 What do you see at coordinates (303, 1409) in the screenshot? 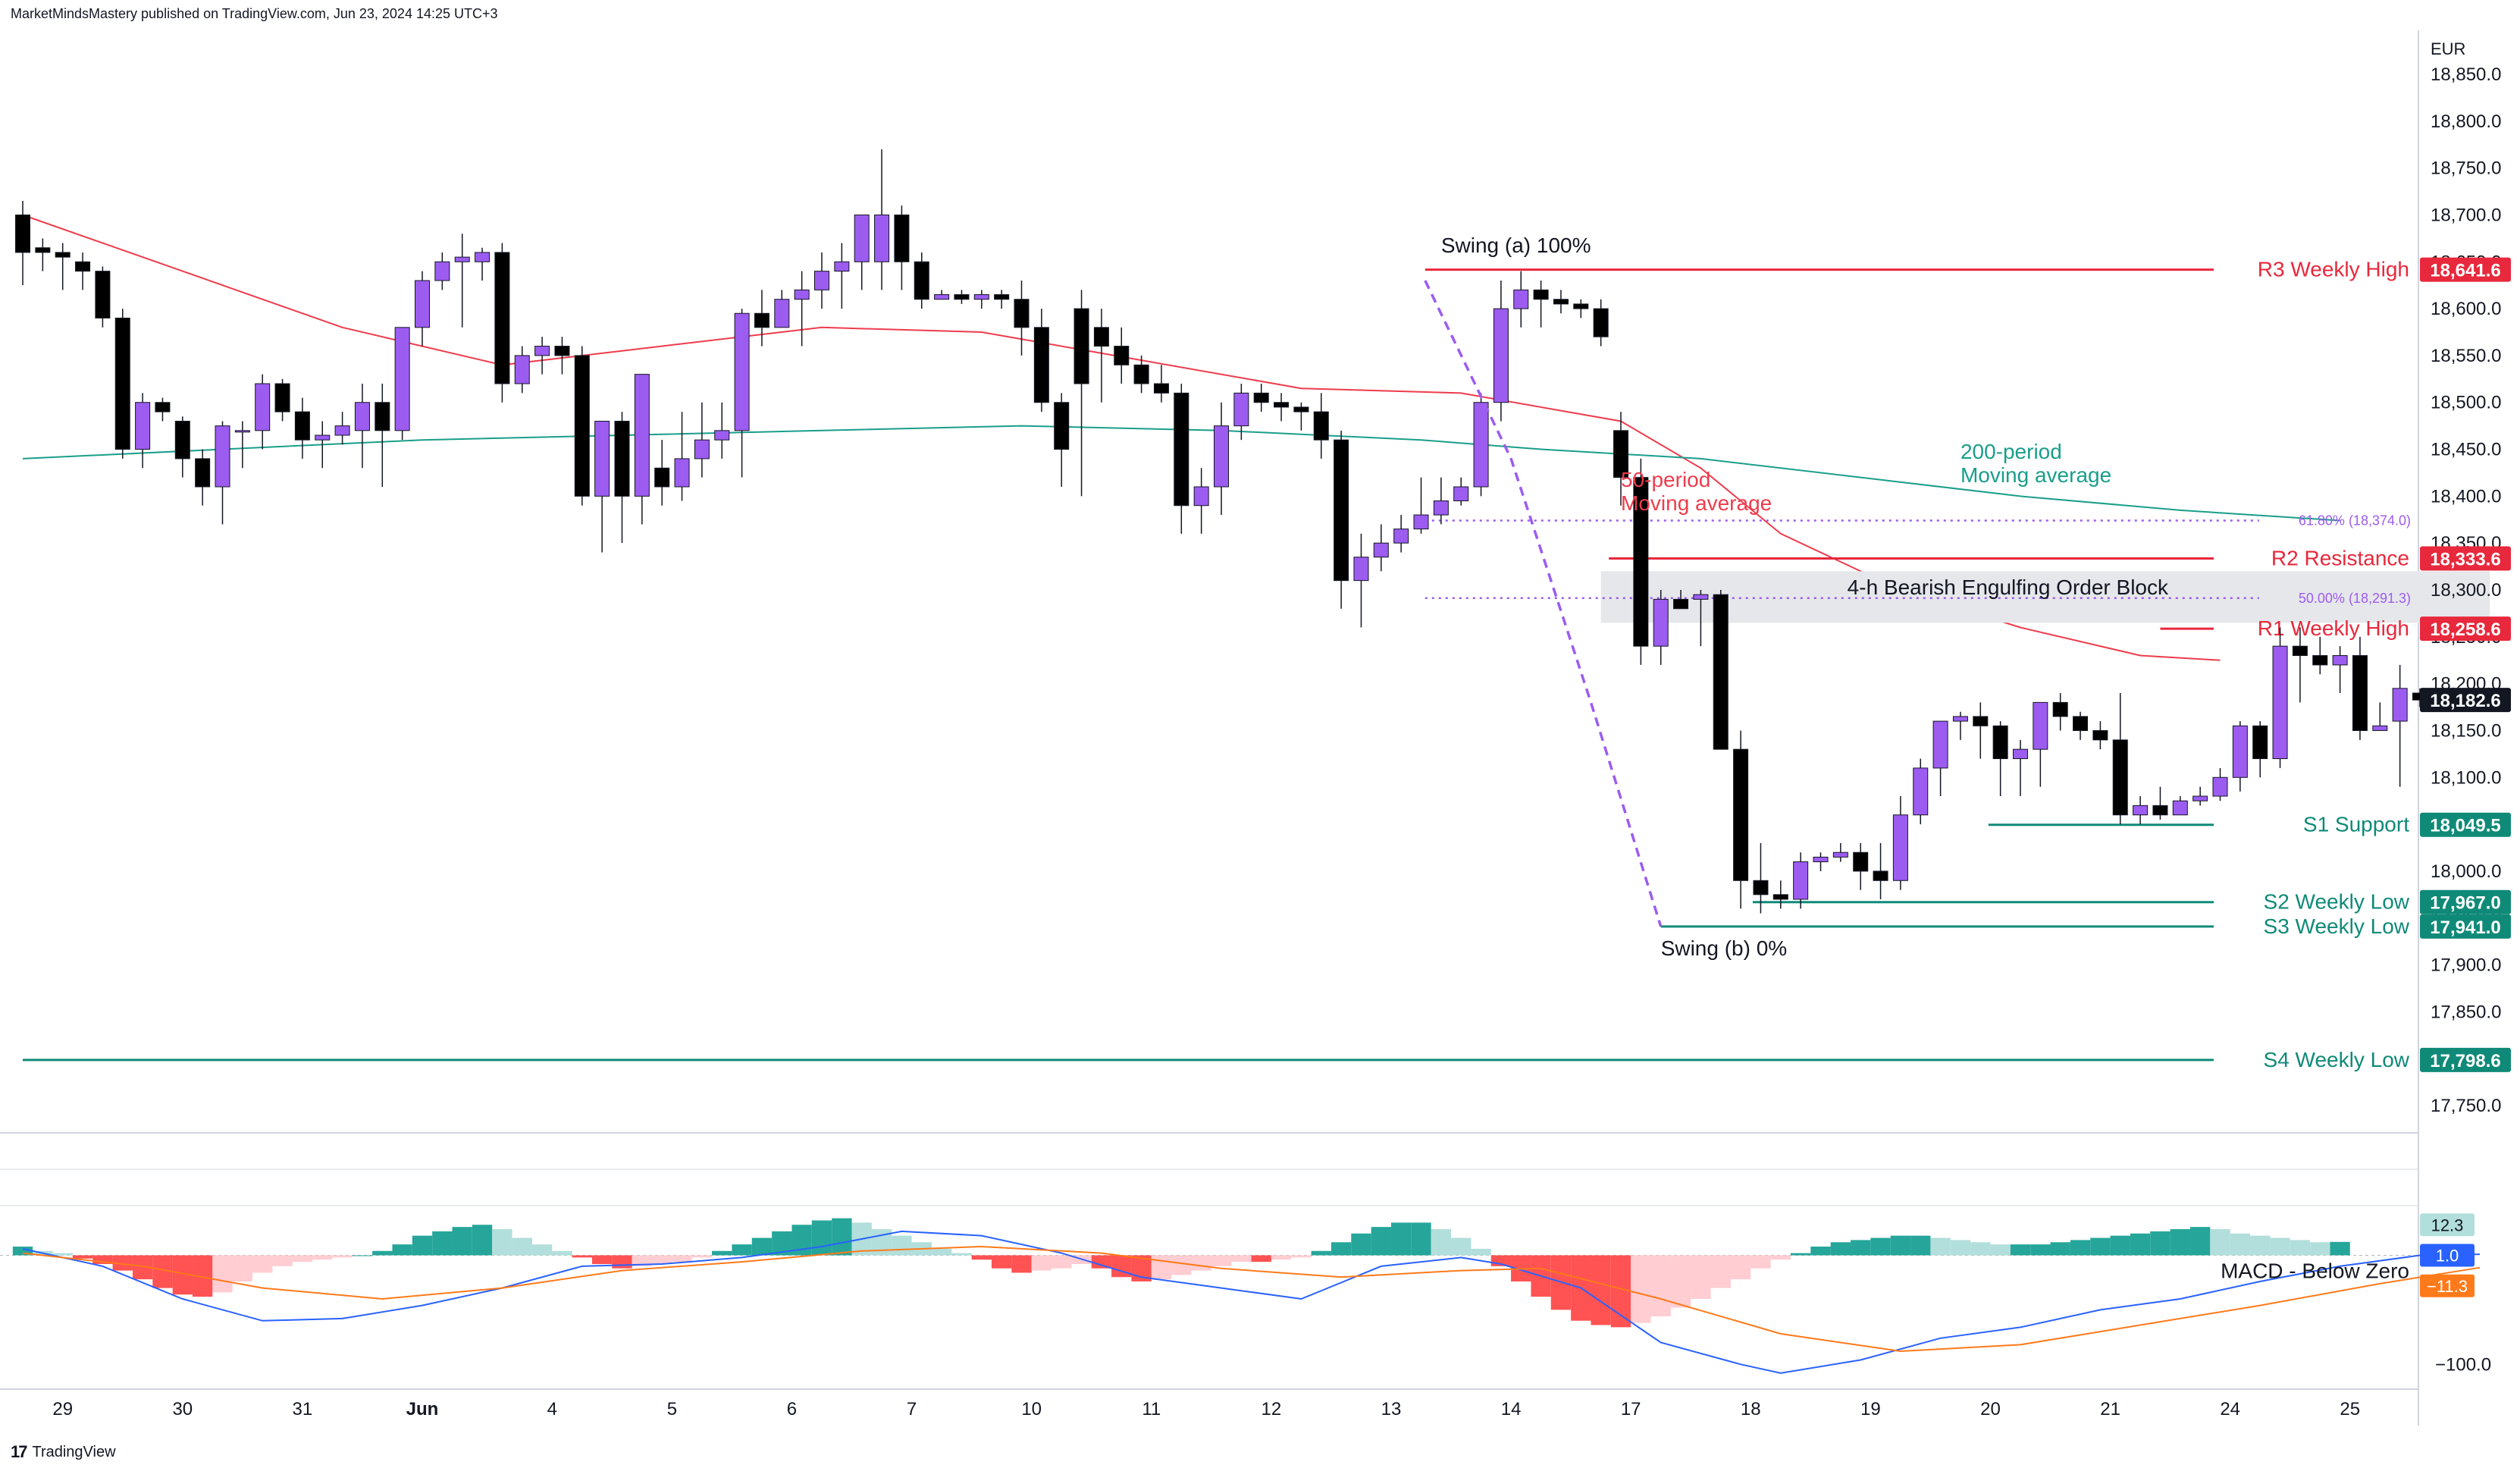
I see `time-tick: 31` at bounding box center [303, 1409].